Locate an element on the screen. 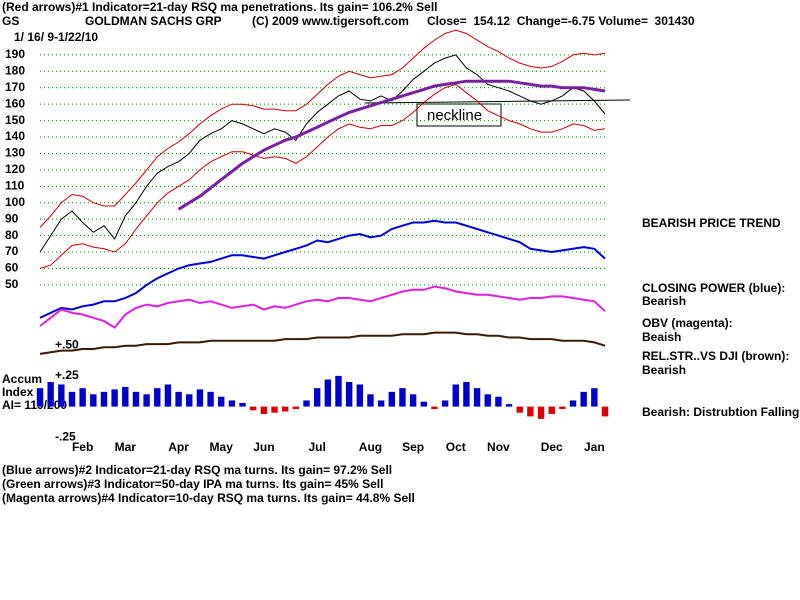 The image size is (800, 600). y-tick-label: 50 is located at coordinates (12, 284).